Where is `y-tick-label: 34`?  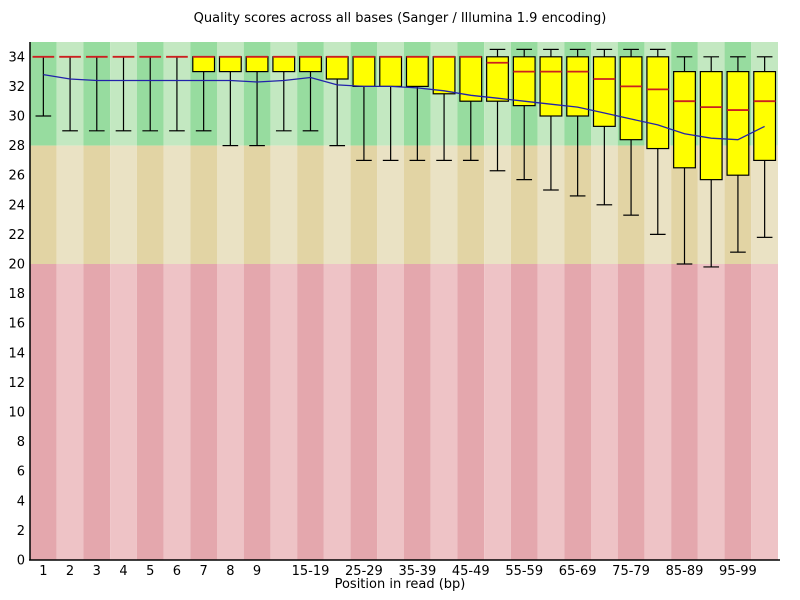
y-tick-label: 34 is located at coordinates (16, 57).